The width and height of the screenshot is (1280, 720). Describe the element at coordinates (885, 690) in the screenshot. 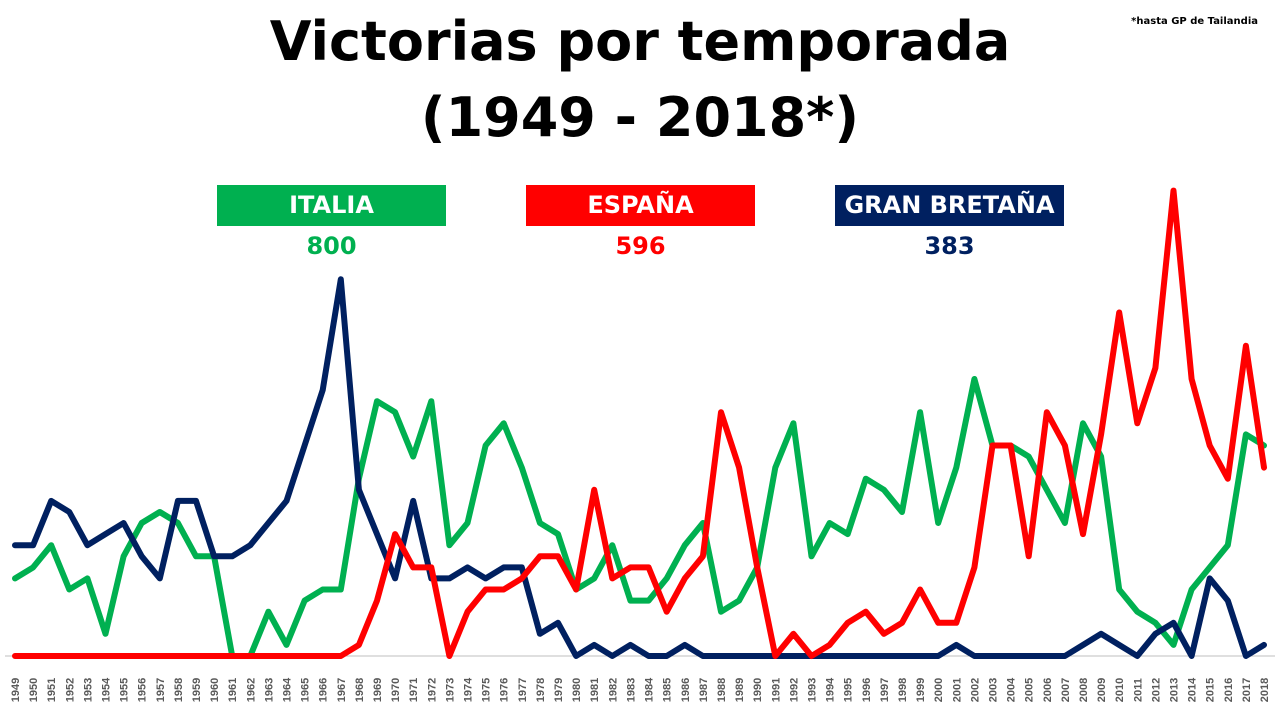

I see `x-tick-label-1997: 1997` at that location.